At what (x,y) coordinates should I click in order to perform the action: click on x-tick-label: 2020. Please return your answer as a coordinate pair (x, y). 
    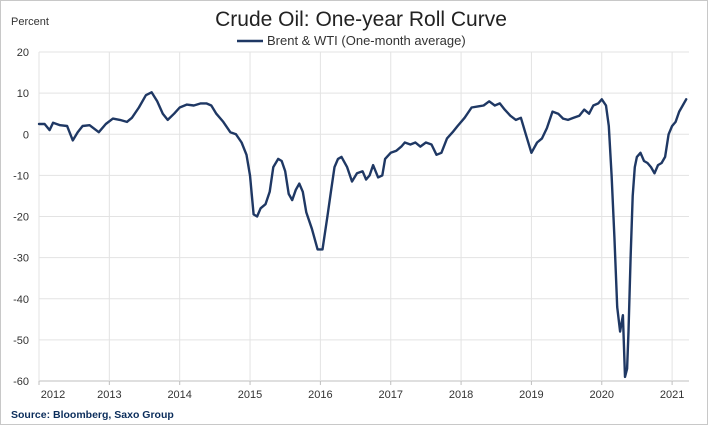
    Looking at the image, I should click on (602, 395).